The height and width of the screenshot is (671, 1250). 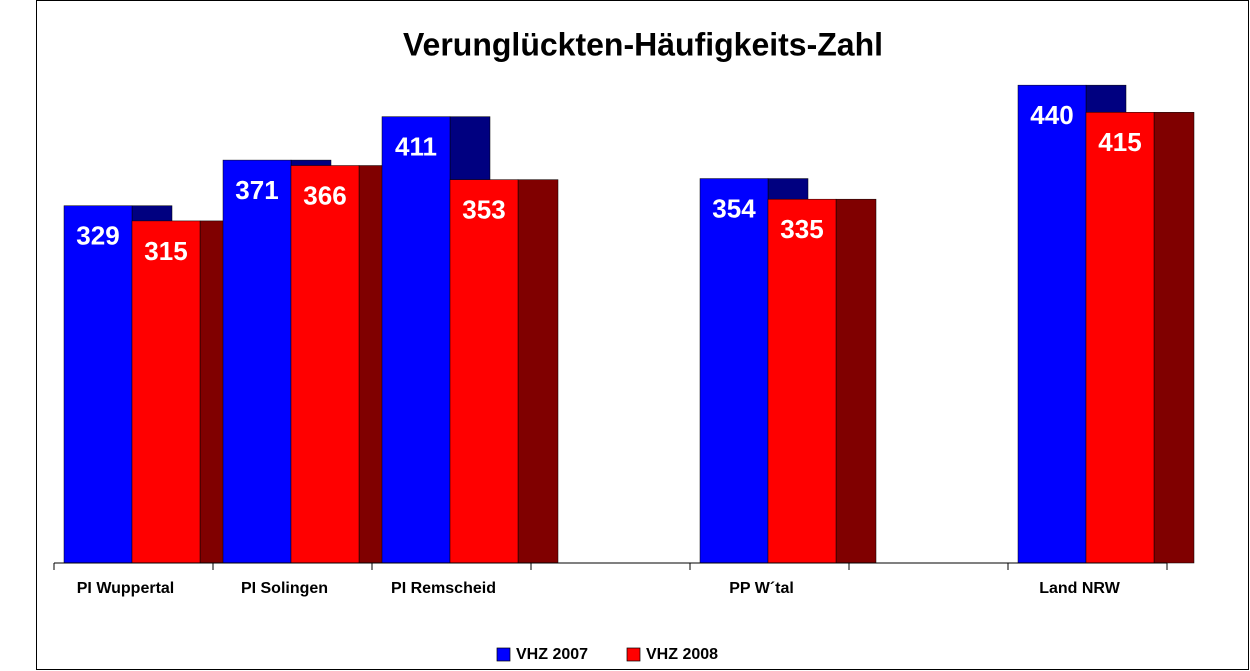 What do you see at coordinates (643, 44) in the screenshot?
I see `chart-title: Verunglückten-Häufigkeits-Zahl` at bounding box center [643, 44].